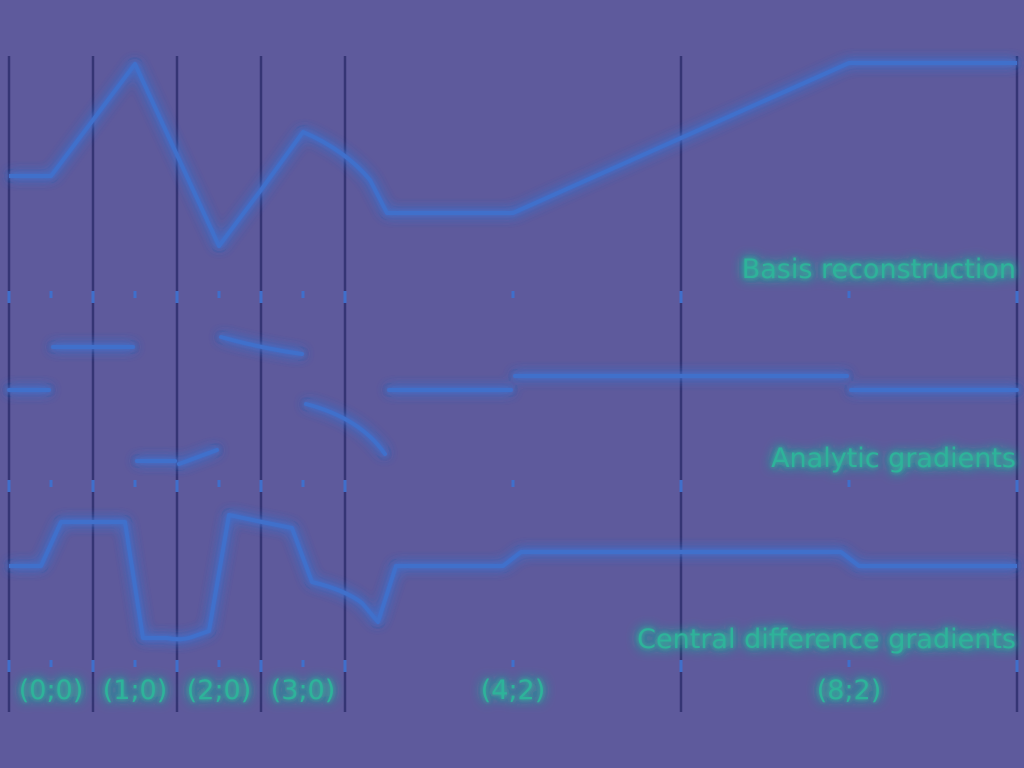  I want to click on central-label: Central difference gradients, so click(826, 639).